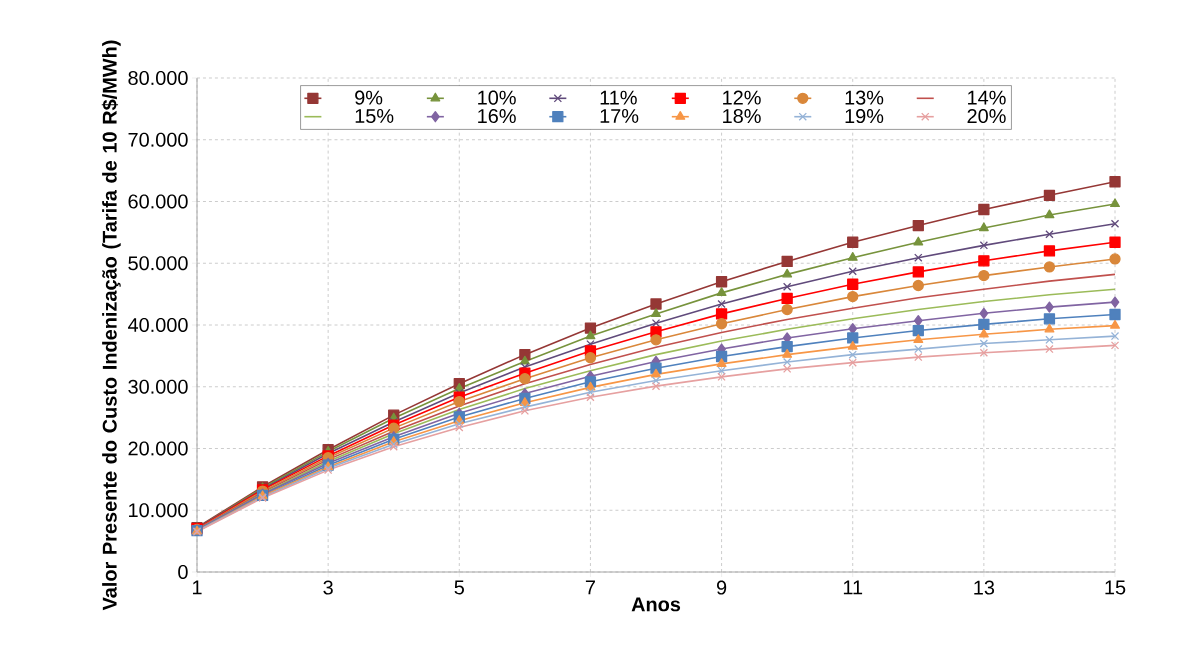 Image resolution: width=1182 pixels, height=650 pixels. I want to click on y-tick-label: 20.000, so click(158, 448).